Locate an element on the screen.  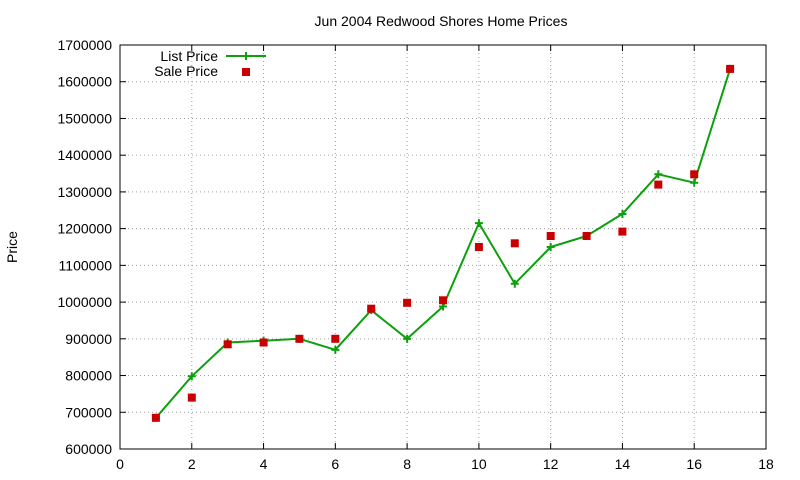
chart-title: Jun 2004 Redwood Shores Home Prices is located at coordinates (441, 21).